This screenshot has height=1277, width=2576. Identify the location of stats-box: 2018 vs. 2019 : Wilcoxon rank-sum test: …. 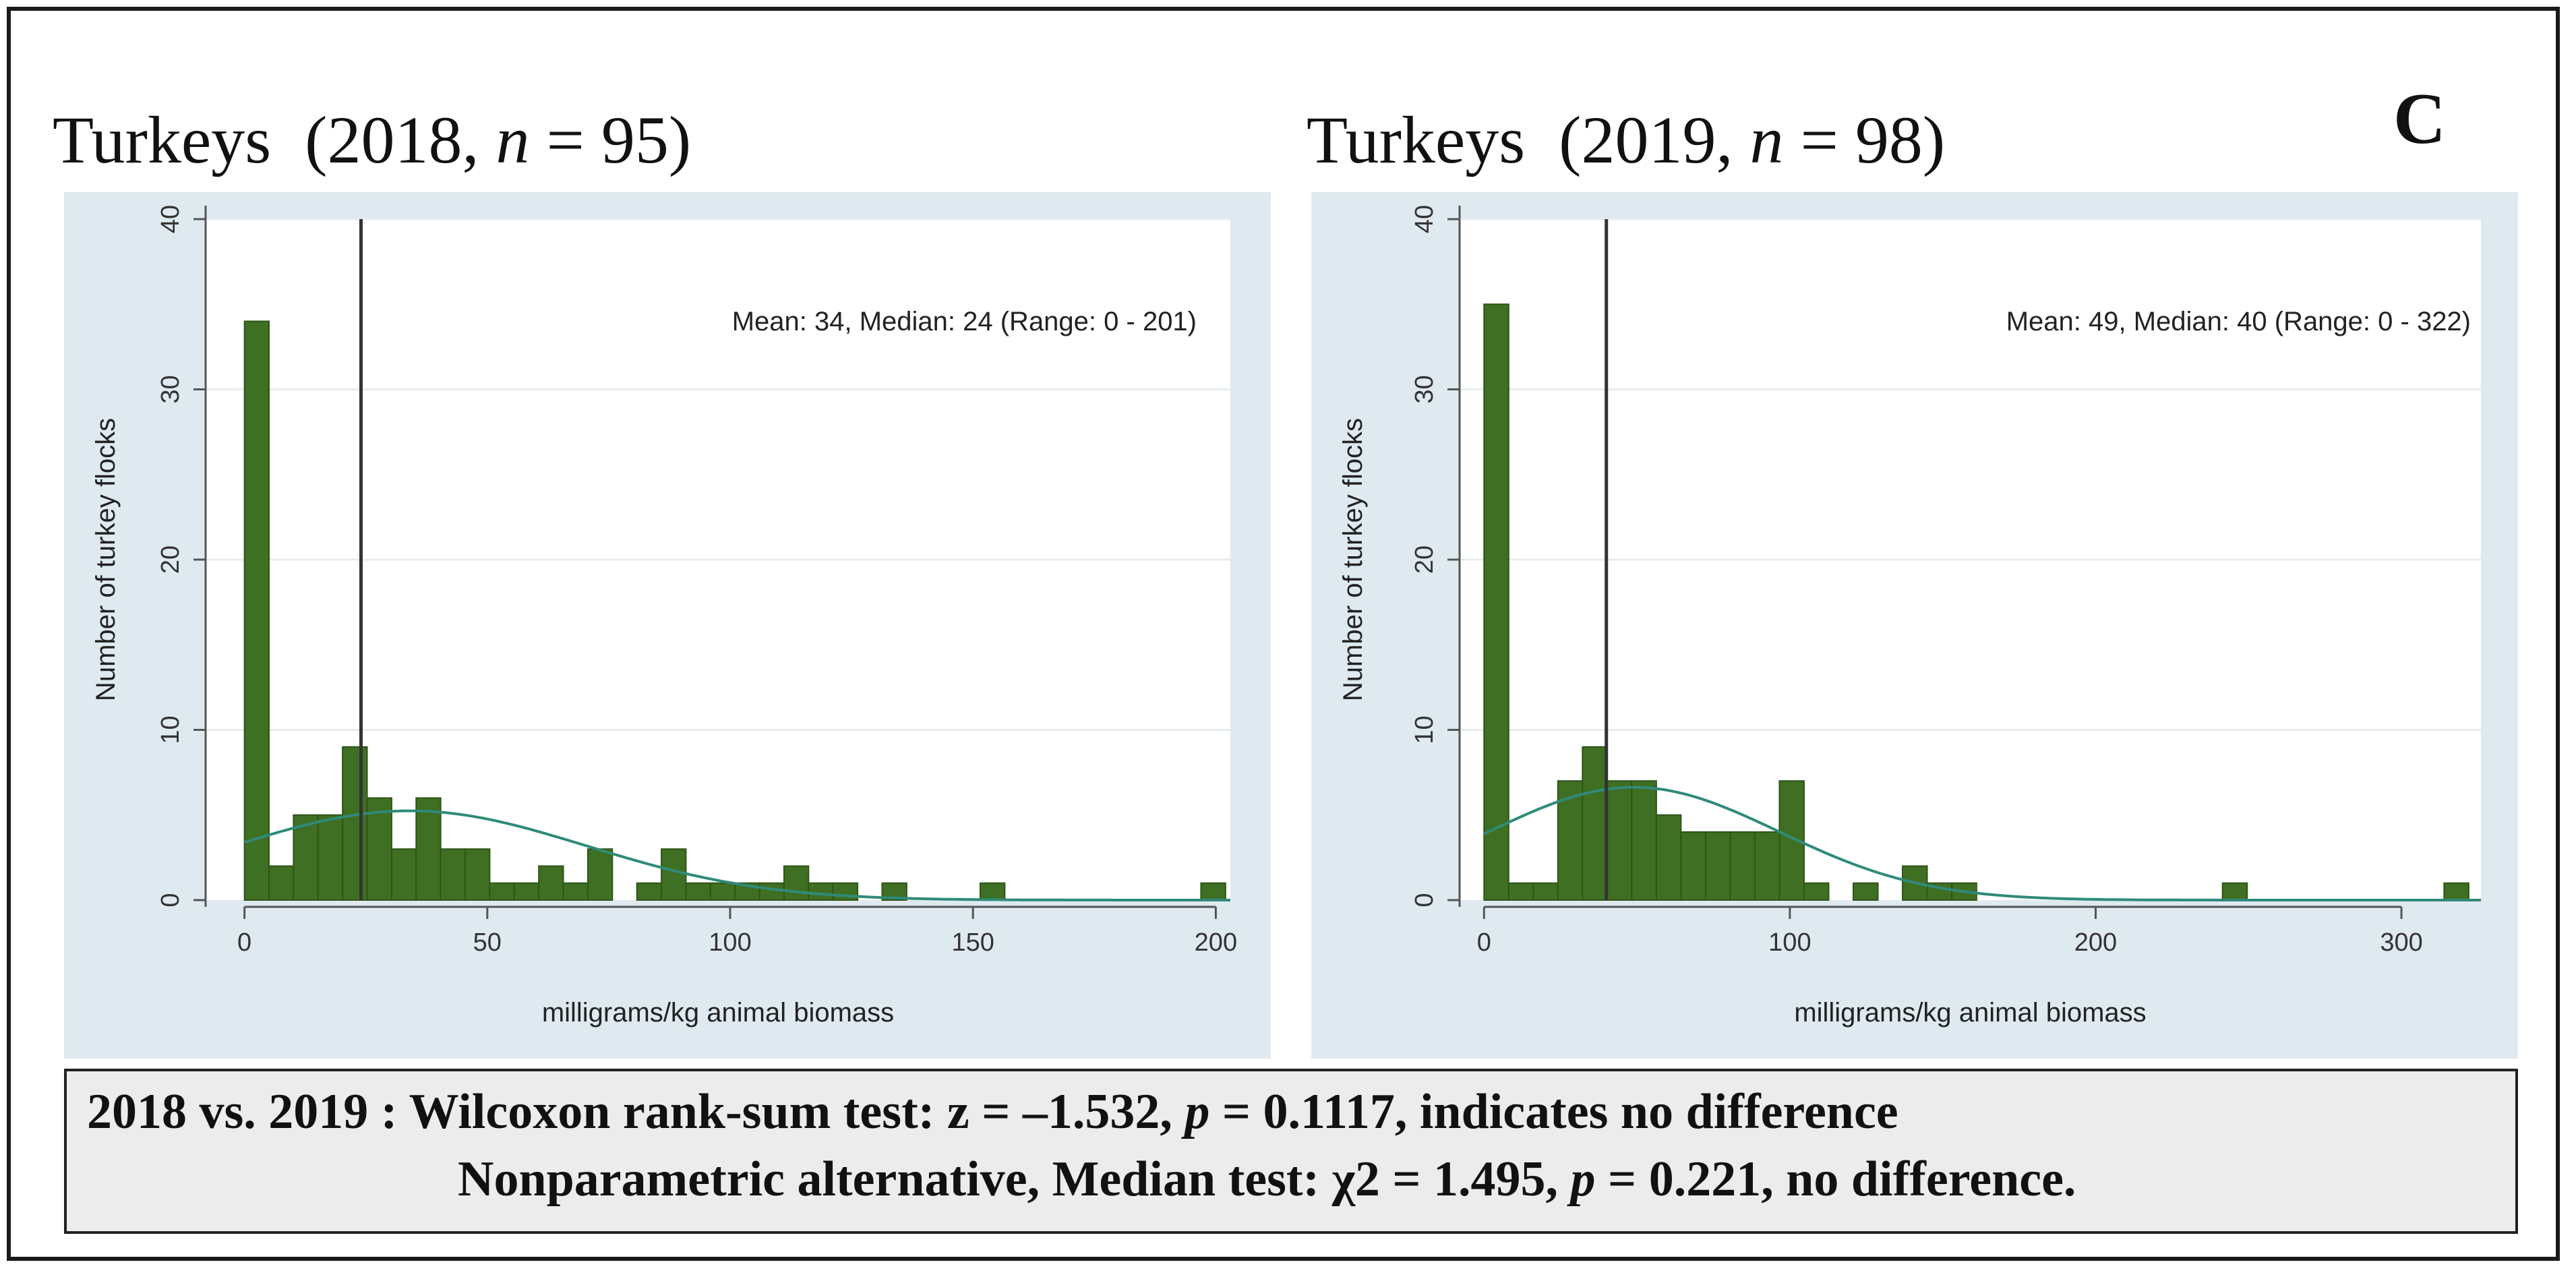
(1291, 1151).